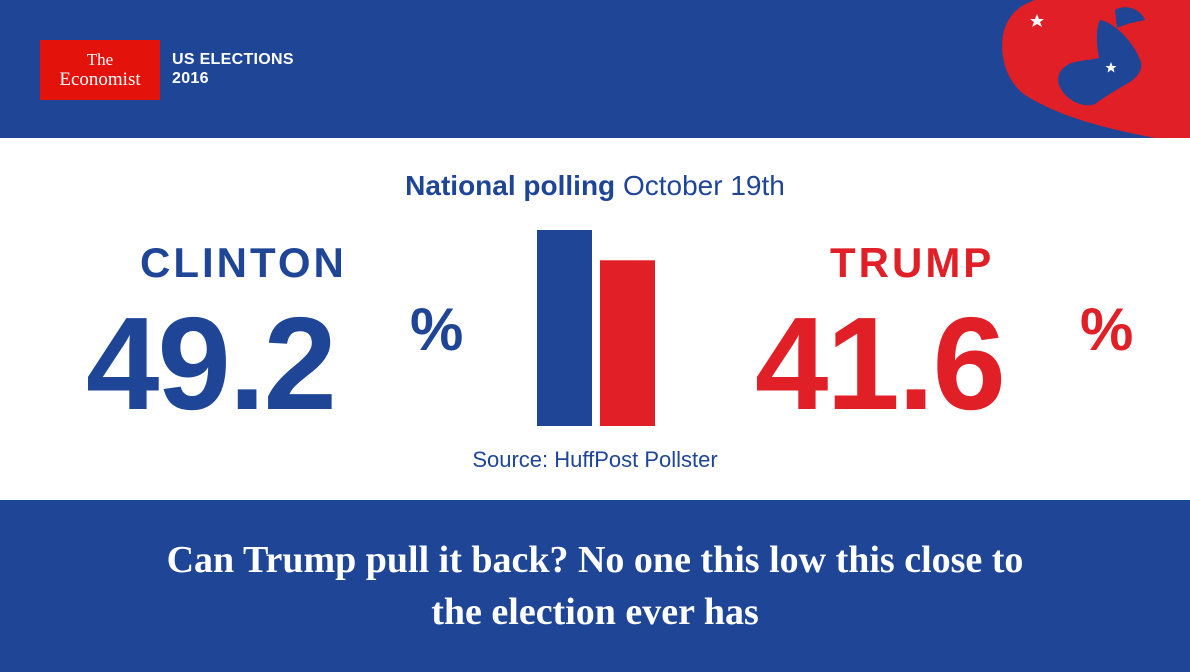 This screenshot has width=1190, height=672. Describe the element at coordinates (596, 328) in the screenshot. I see `bar-chart` at that location.